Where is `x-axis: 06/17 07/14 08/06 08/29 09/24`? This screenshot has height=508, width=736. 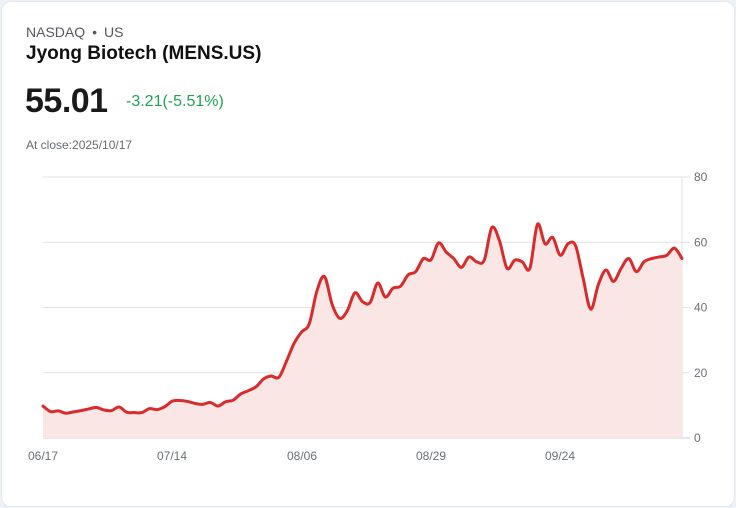
x-axis: 06/17 07/14 08/06 08/29 09/24 is located at coordinates (301, 456).